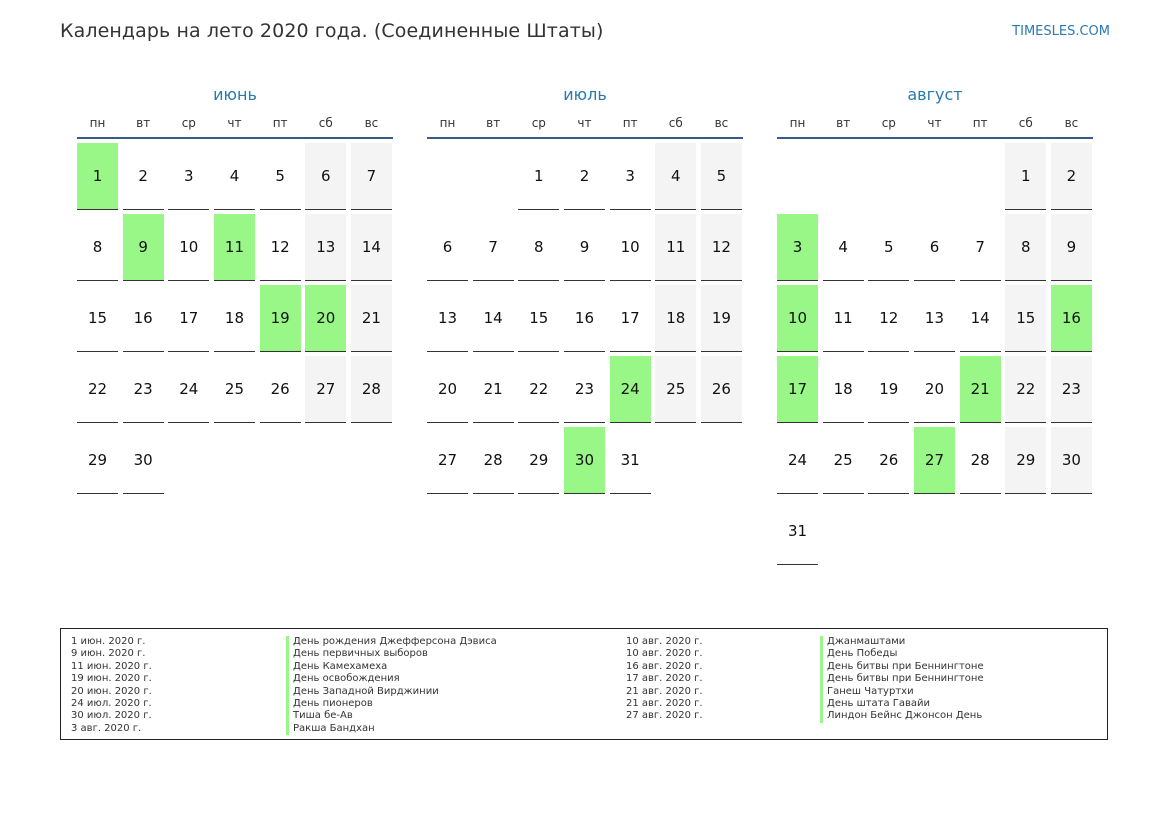  I want to click on legend-date: 1 июн. 2020 г., so click(108, 641).